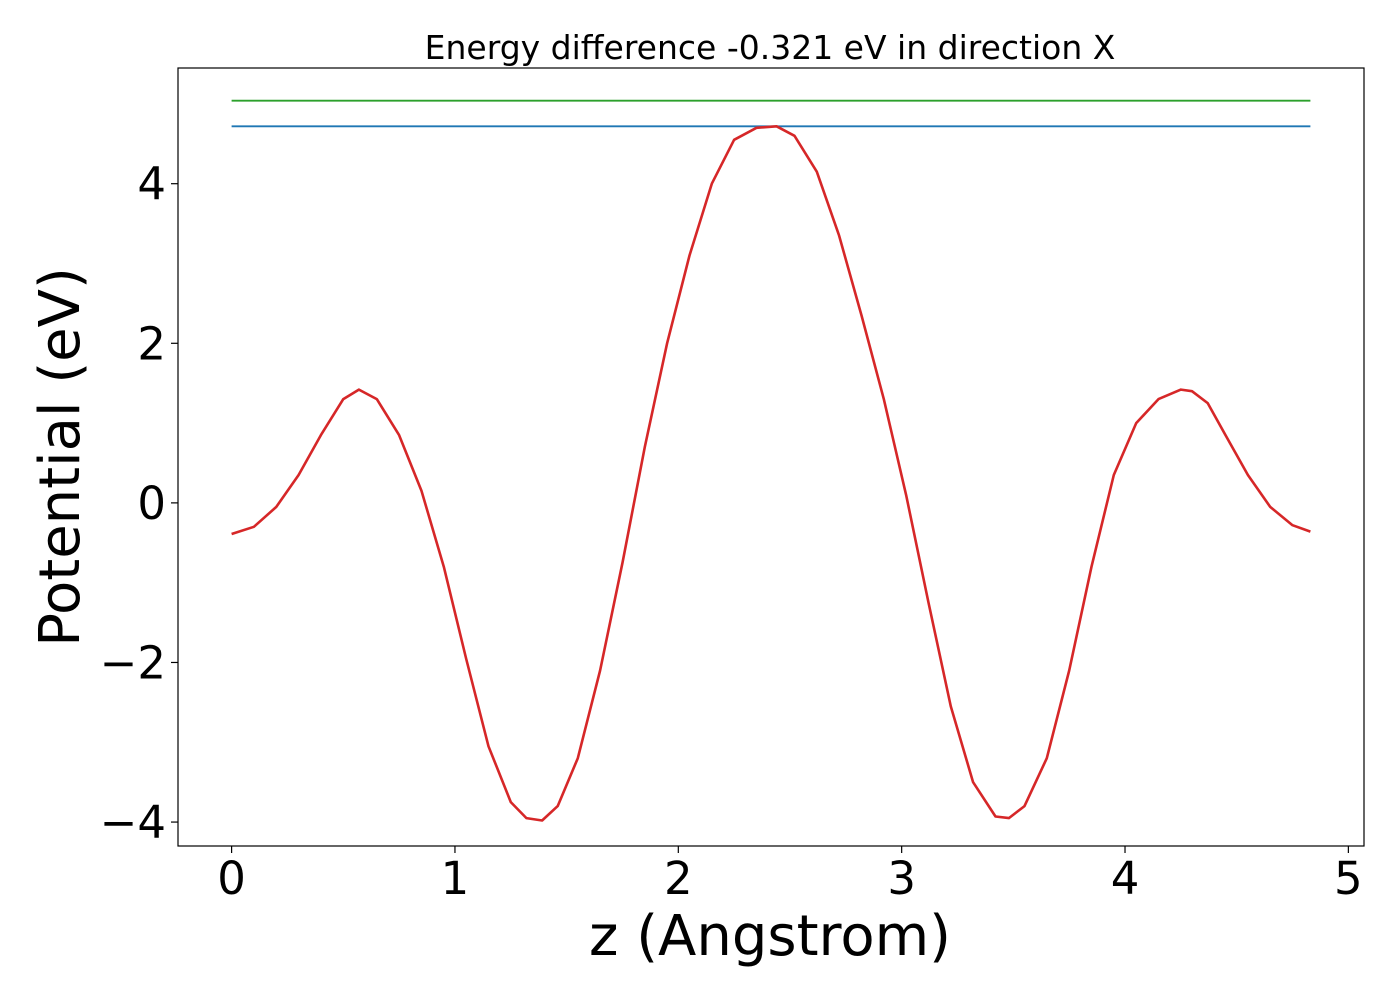  Describe the element at coordinates (151, 184) in the screenshot. I see `y-tick-label: 4` at that location.